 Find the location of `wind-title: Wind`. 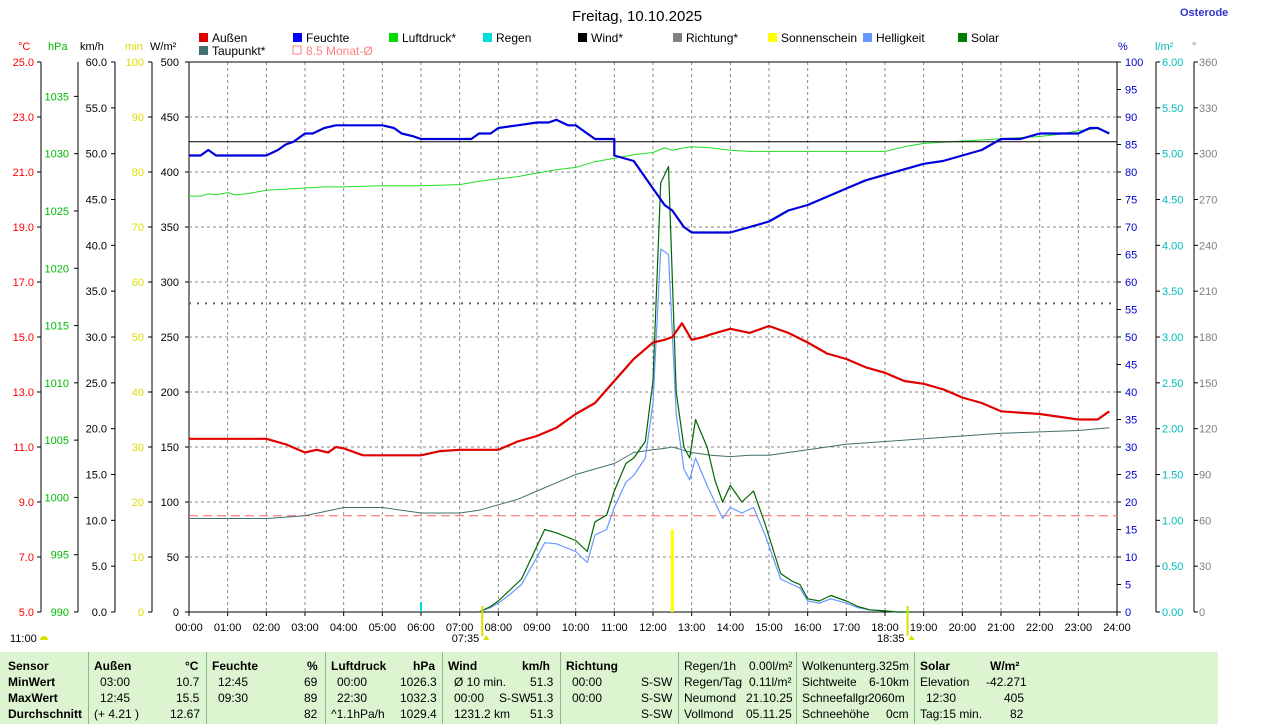

wind-title: Wind is located at coordinates (463, 666).